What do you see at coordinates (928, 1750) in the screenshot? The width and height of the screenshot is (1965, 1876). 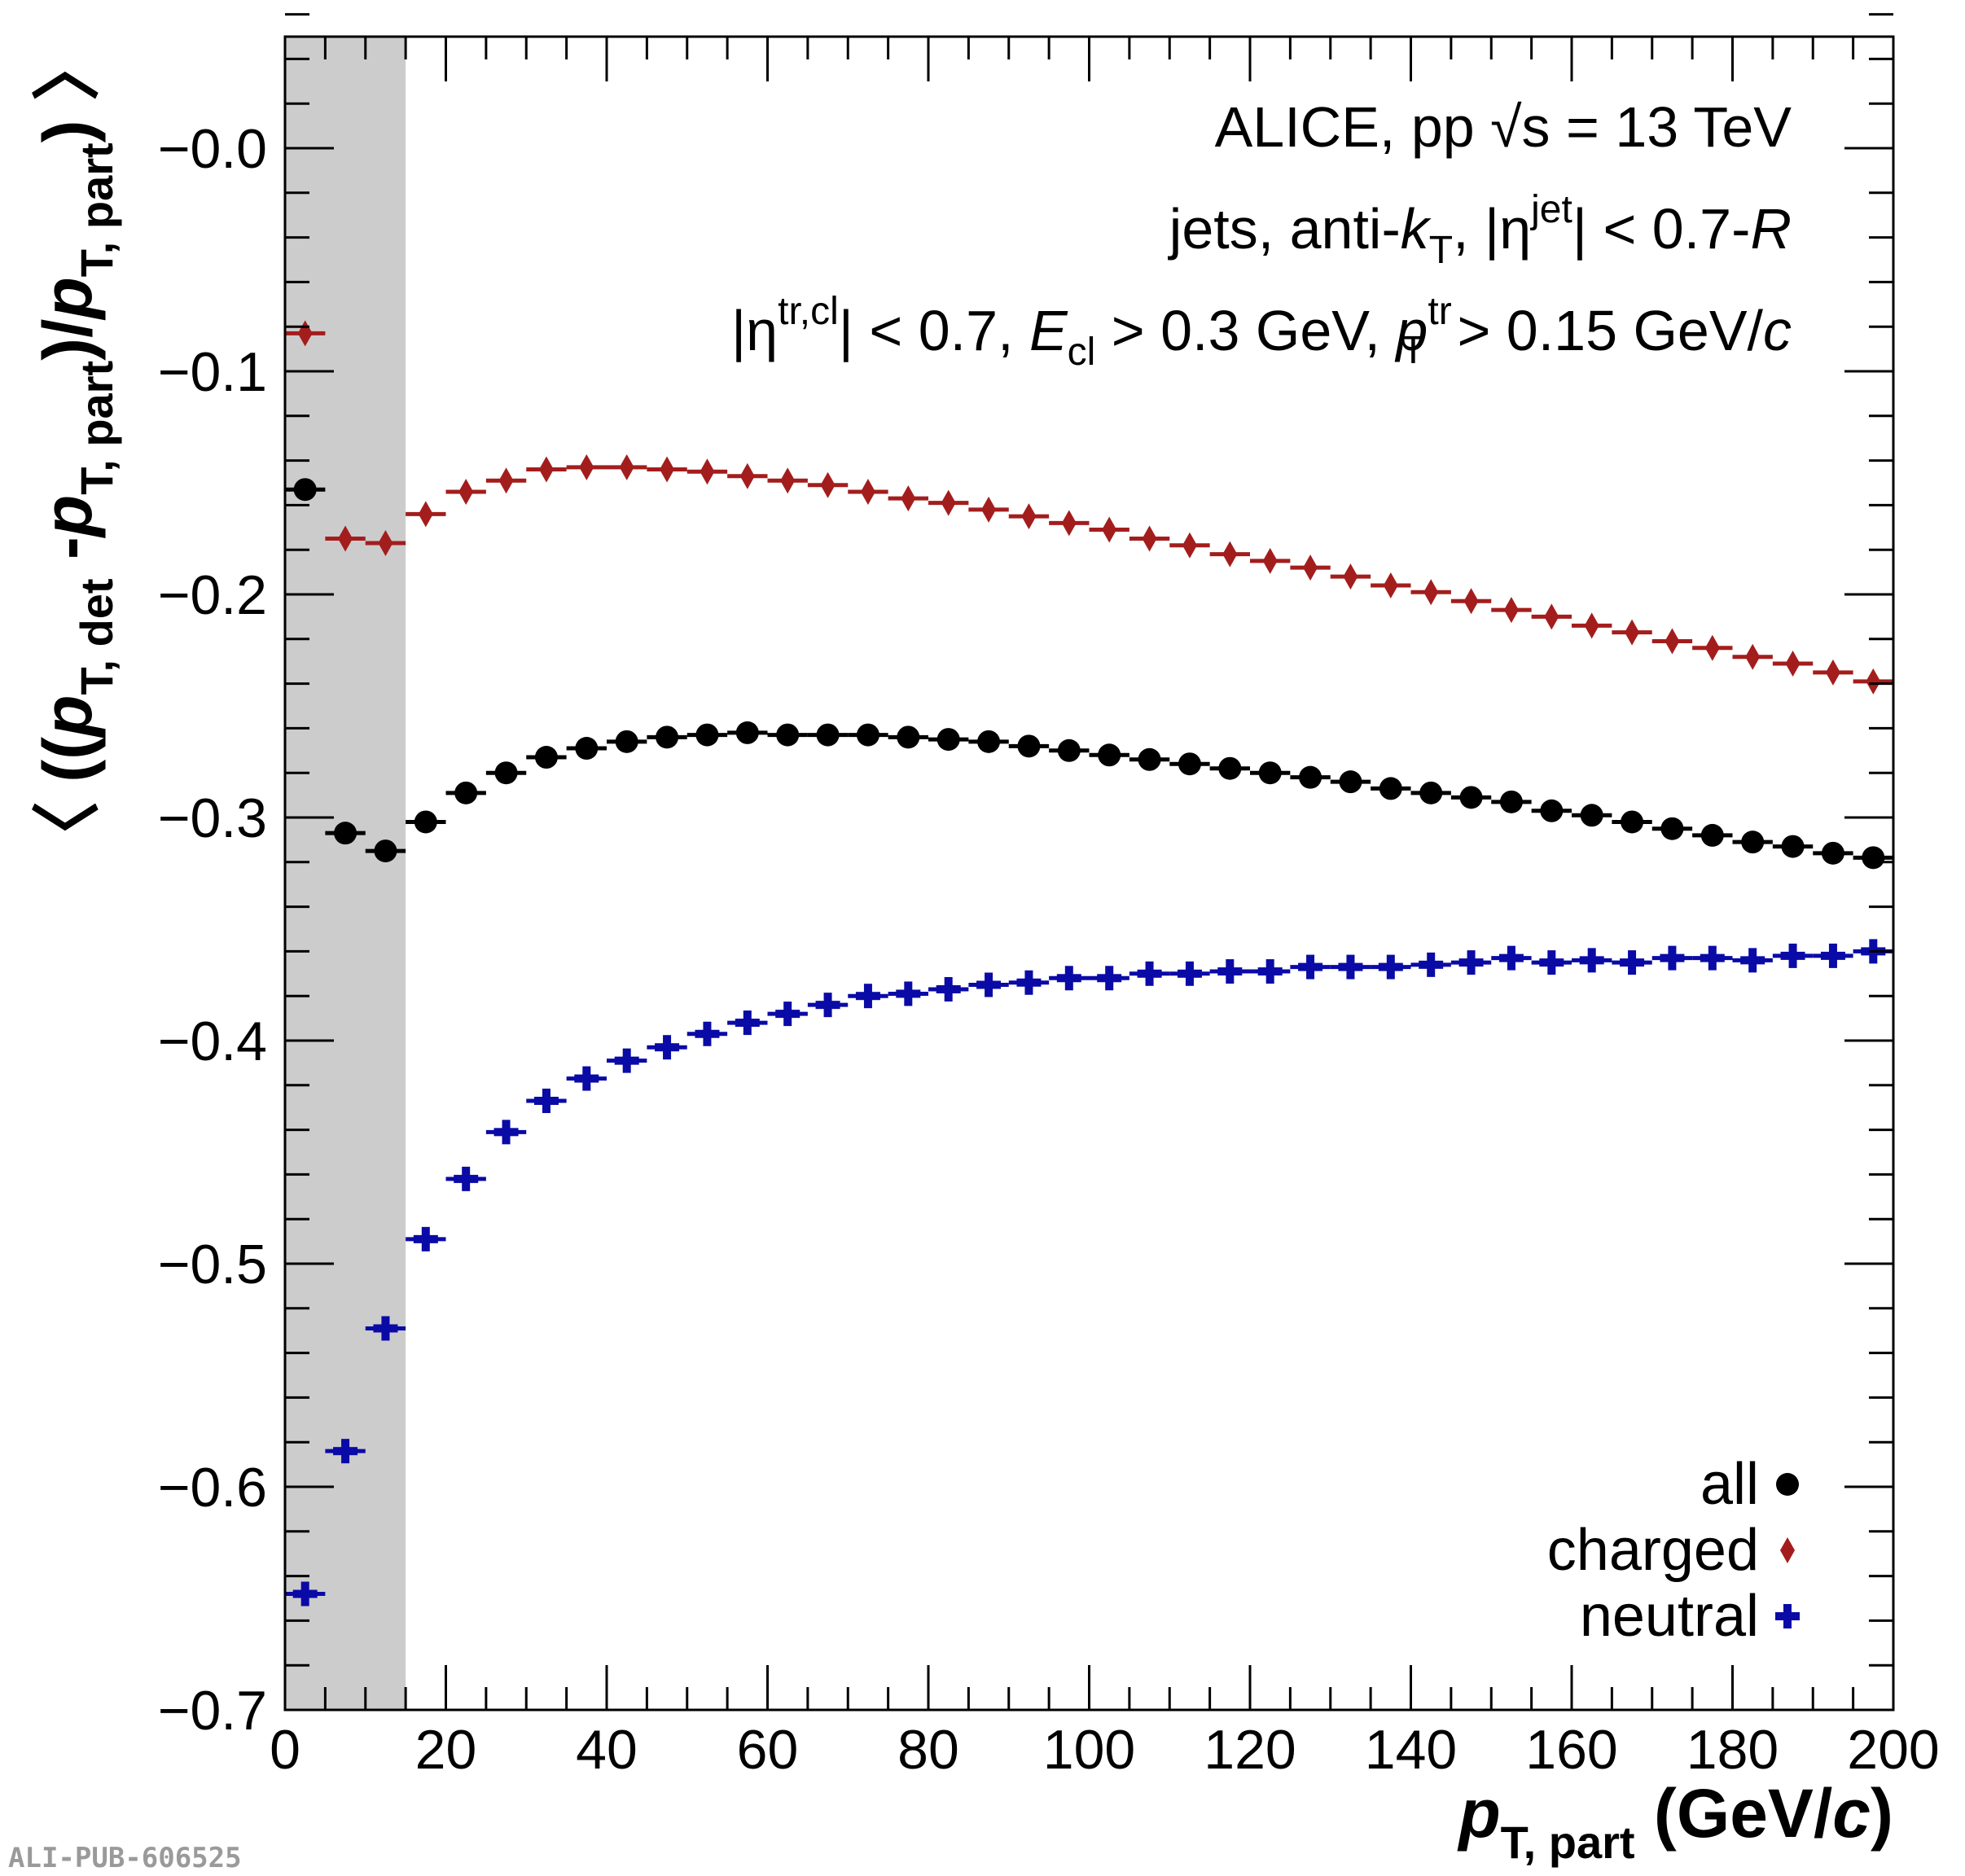 I see `x-tick-label: 80` at bounding box center [928, 1750].